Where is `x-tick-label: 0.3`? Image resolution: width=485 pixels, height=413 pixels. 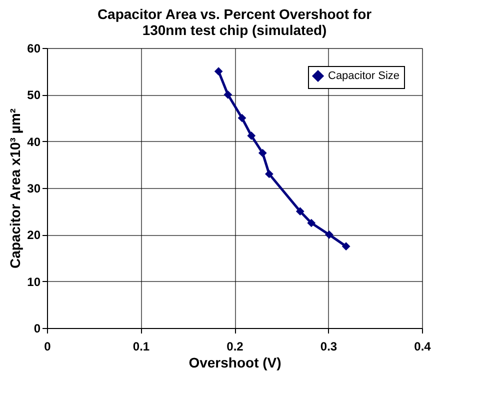 x-tick-label: 0.3 is located at coordinates (329, 347).